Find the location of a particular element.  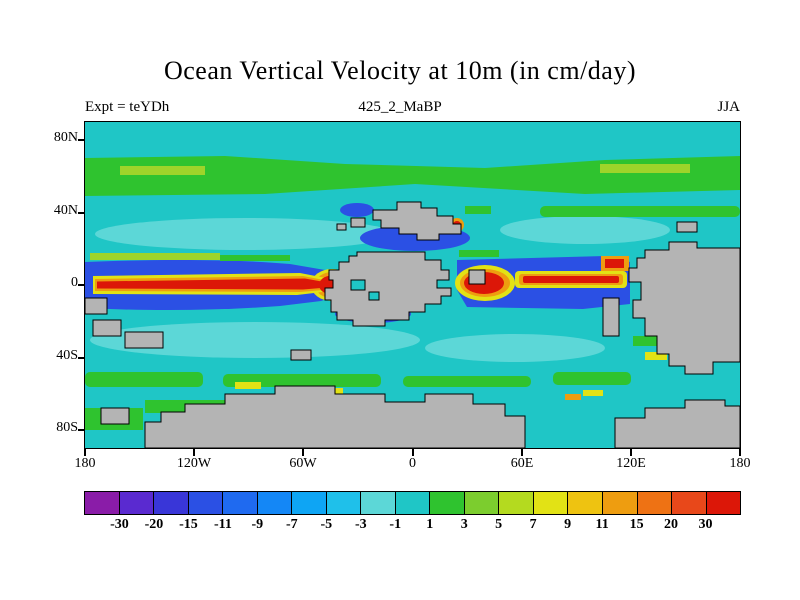

colorbar-tick-label: -11 is located at coordinates (222, 524).